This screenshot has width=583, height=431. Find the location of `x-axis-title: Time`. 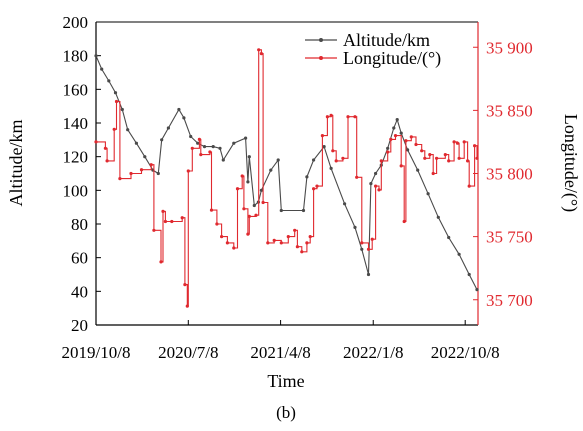

x-axis-title: Time is located at coordinates (285, 381).